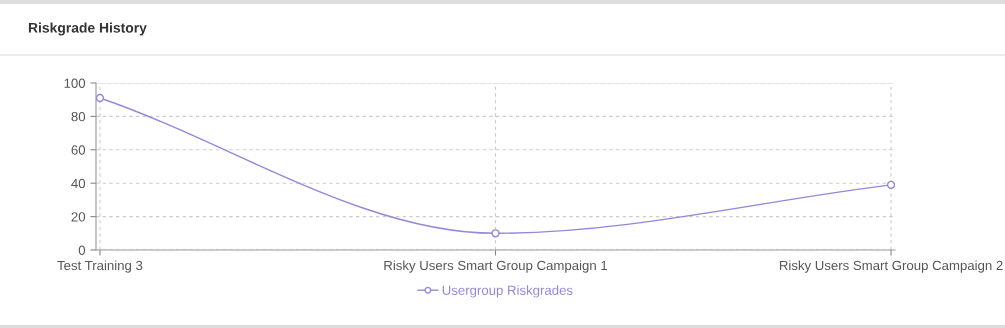 The width and height of the screenshot is (1005, 328). Describe the element at coordinates (82, 250) in the screenshot. I see `y-tick-label: 0` at that location.